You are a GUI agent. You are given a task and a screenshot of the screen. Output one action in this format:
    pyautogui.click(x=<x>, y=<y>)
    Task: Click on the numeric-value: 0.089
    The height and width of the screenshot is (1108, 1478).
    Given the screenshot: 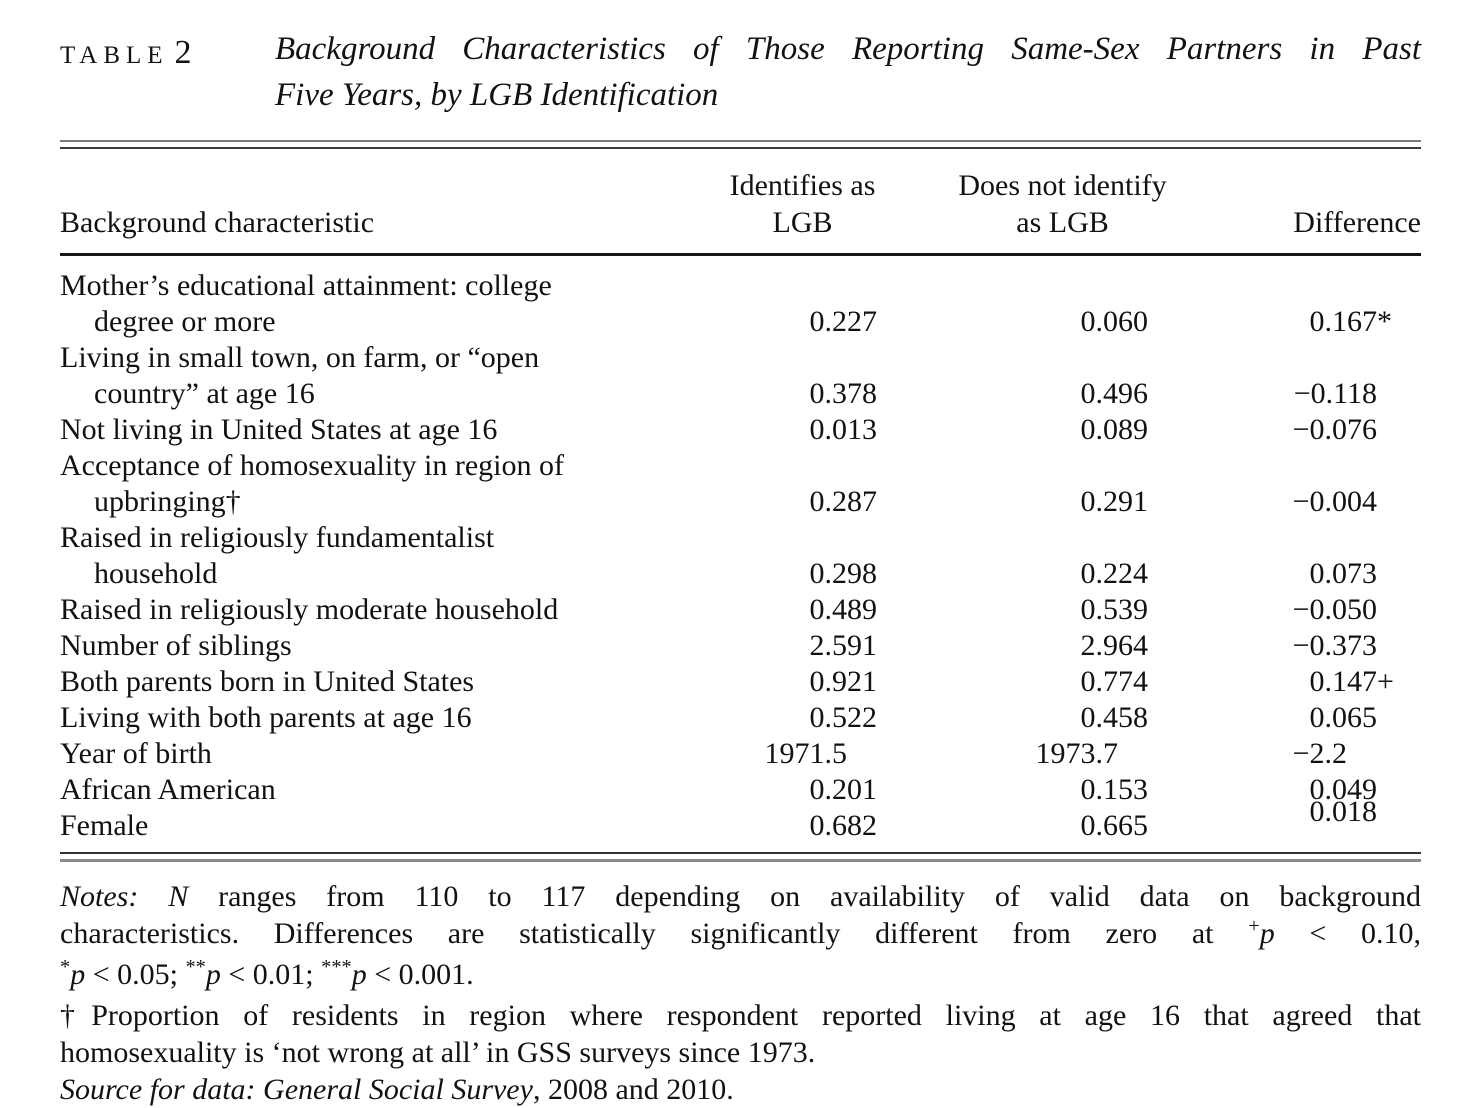 What is the action you would take?
    pyautogui.click(x=1115, y=429)
    